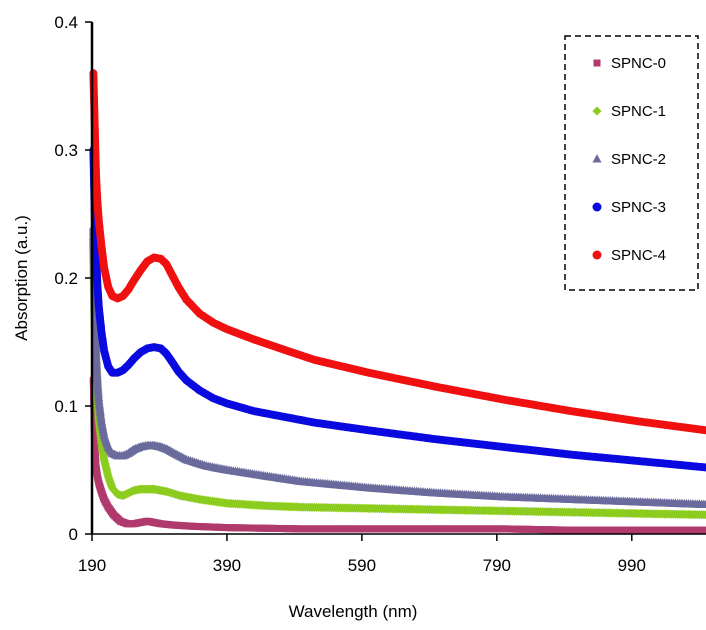  Describe the element at coordinates (92, 565) in the screenshot. I see `x-tick-label: 190` at that location.